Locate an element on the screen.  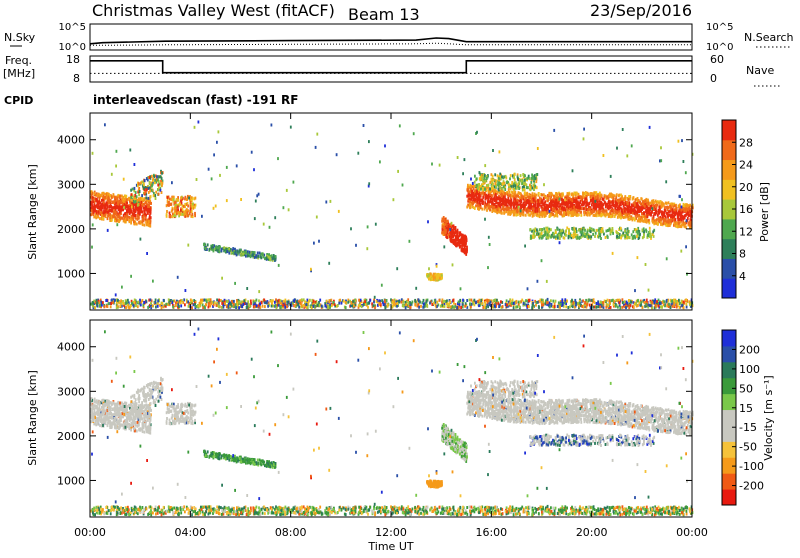
noise-left-tick-top: 10^5 is located at coordinates (72, 27).